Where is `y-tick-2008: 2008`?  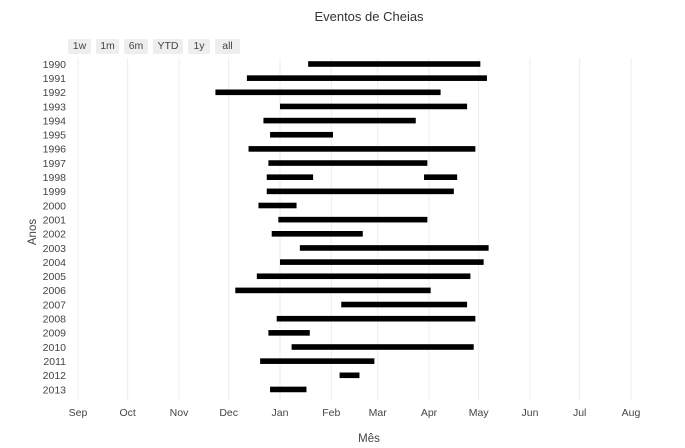 y-tick-2008: 2008 is located at coordinates (55, 320).